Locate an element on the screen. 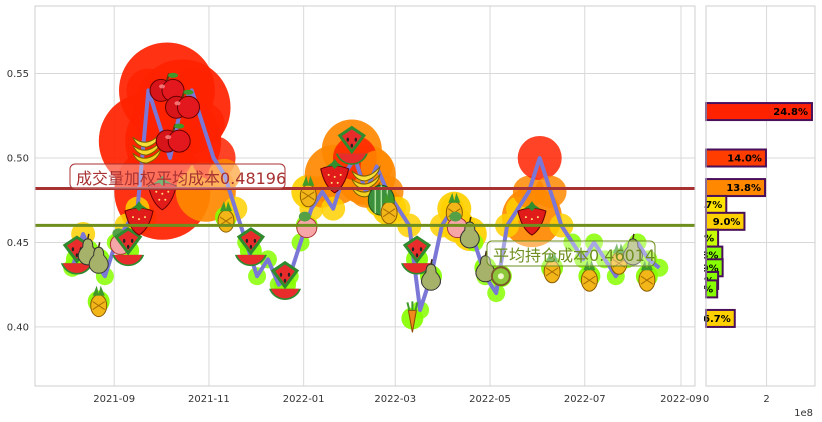 The width and height of the screenshot is (822, 422). volume-bar-pct: 2.8% is located at coordinates (700, 239).